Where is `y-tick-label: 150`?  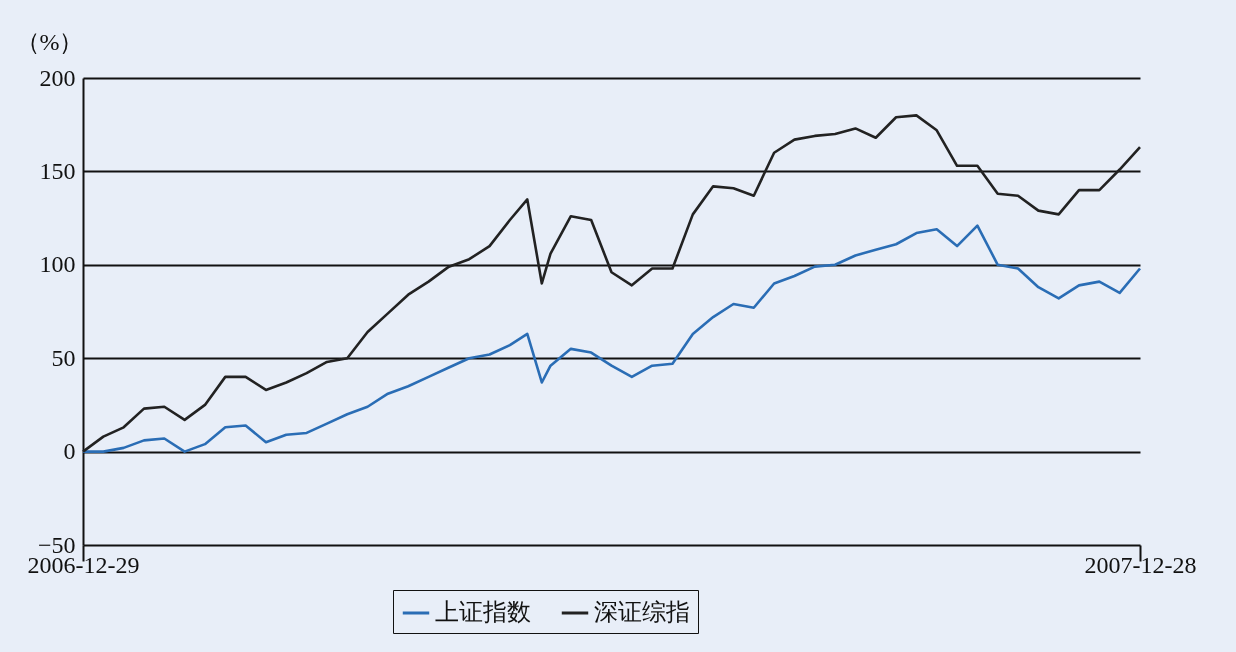
y-tick-label: 150 is located at coordinates (57, 170).